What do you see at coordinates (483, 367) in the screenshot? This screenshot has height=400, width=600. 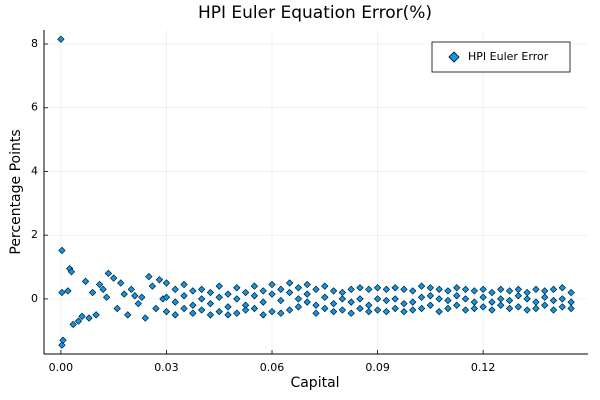 I see `x-tick-label: 0.12` at bounding box center [483, 367].